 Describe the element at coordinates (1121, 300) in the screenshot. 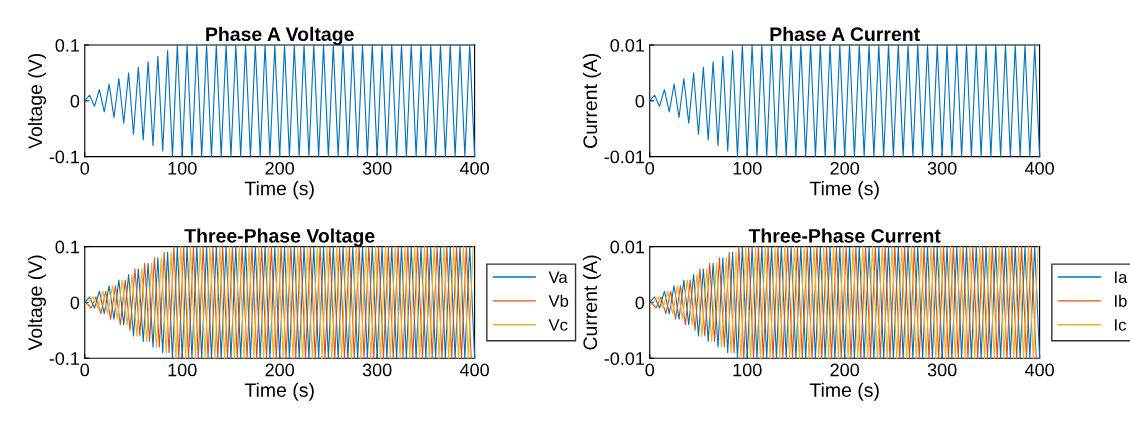

I see `legend-label: Ib` at that location.